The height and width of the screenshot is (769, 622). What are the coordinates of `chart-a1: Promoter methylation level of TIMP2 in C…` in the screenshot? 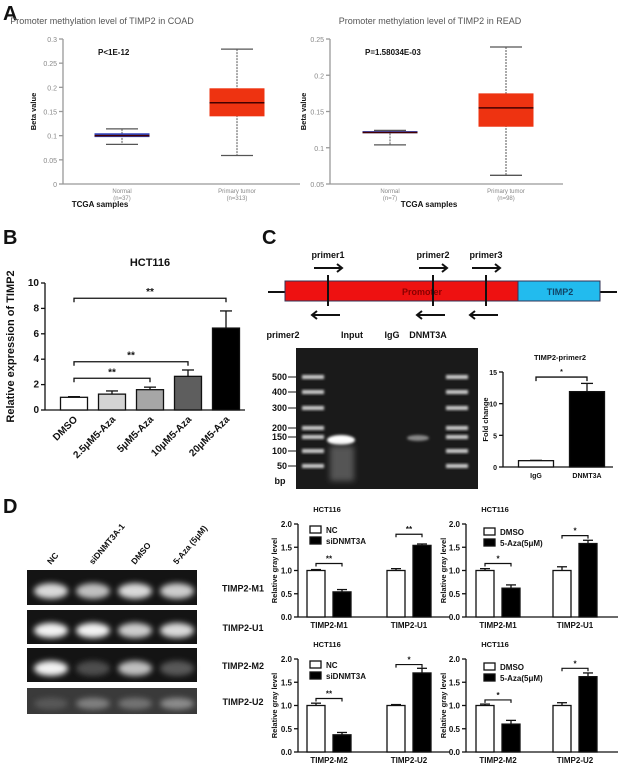 It's located at (155, 112).